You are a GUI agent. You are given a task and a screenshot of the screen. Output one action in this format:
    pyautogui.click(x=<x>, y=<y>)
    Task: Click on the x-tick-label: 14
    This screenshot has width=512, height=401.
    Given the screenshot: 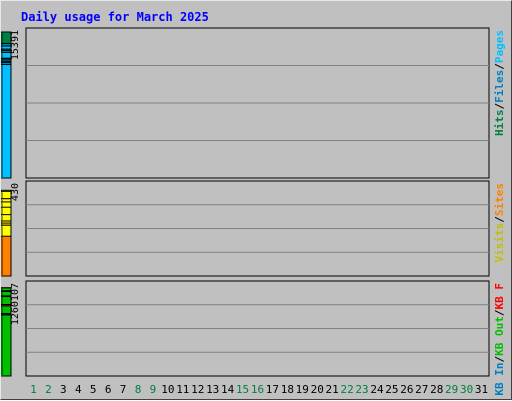 What is the action you would take?
    pyautogui.click(x=228, y=389)
    